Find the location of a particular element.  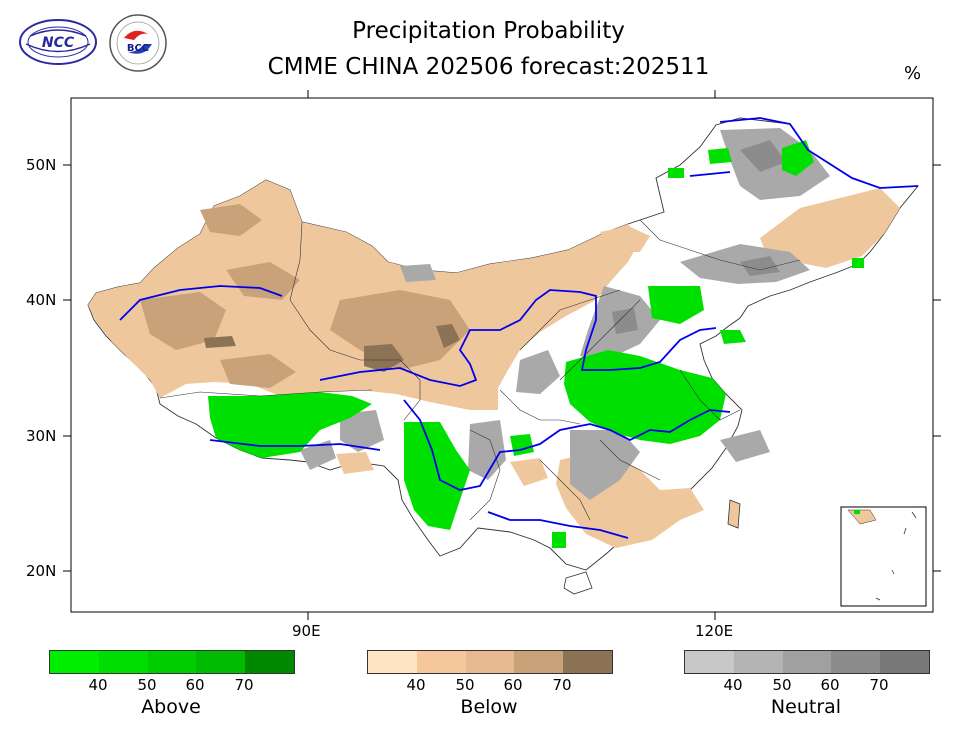

unit-label: % is located at coordinates (913, 73).